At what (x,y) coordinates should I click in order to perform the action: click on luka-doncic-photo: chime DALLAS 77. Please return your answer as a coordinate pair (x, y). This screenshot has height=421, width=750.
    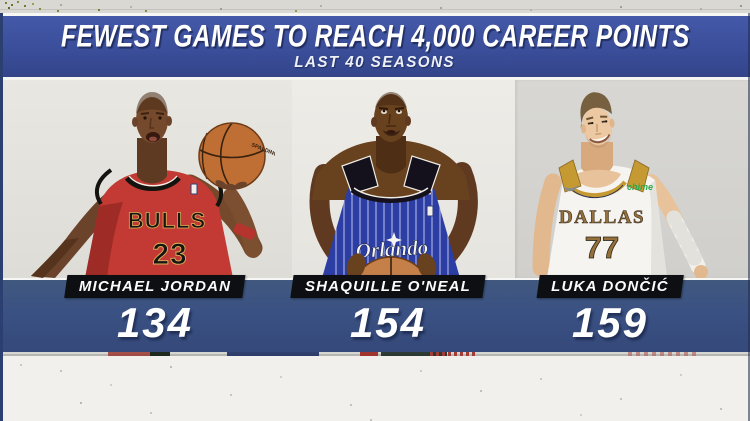
    Looking at the image, I should click on (620, 185).